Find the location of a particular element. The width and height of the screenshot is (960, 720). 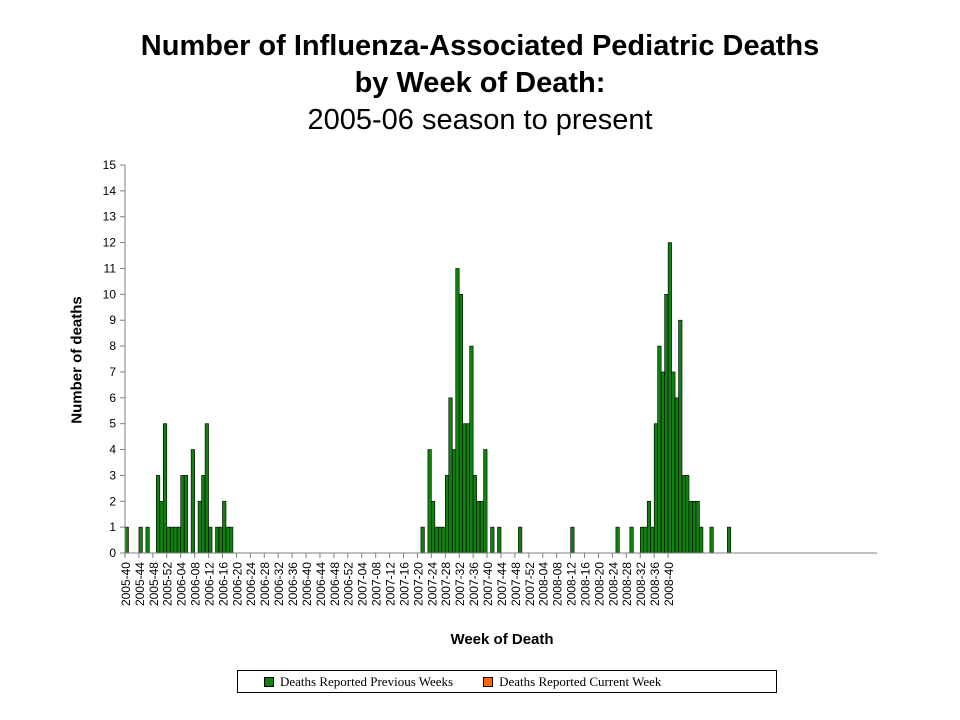

x-tick-label-2007-16: 2007-16 is located at coordinates (404, 584).